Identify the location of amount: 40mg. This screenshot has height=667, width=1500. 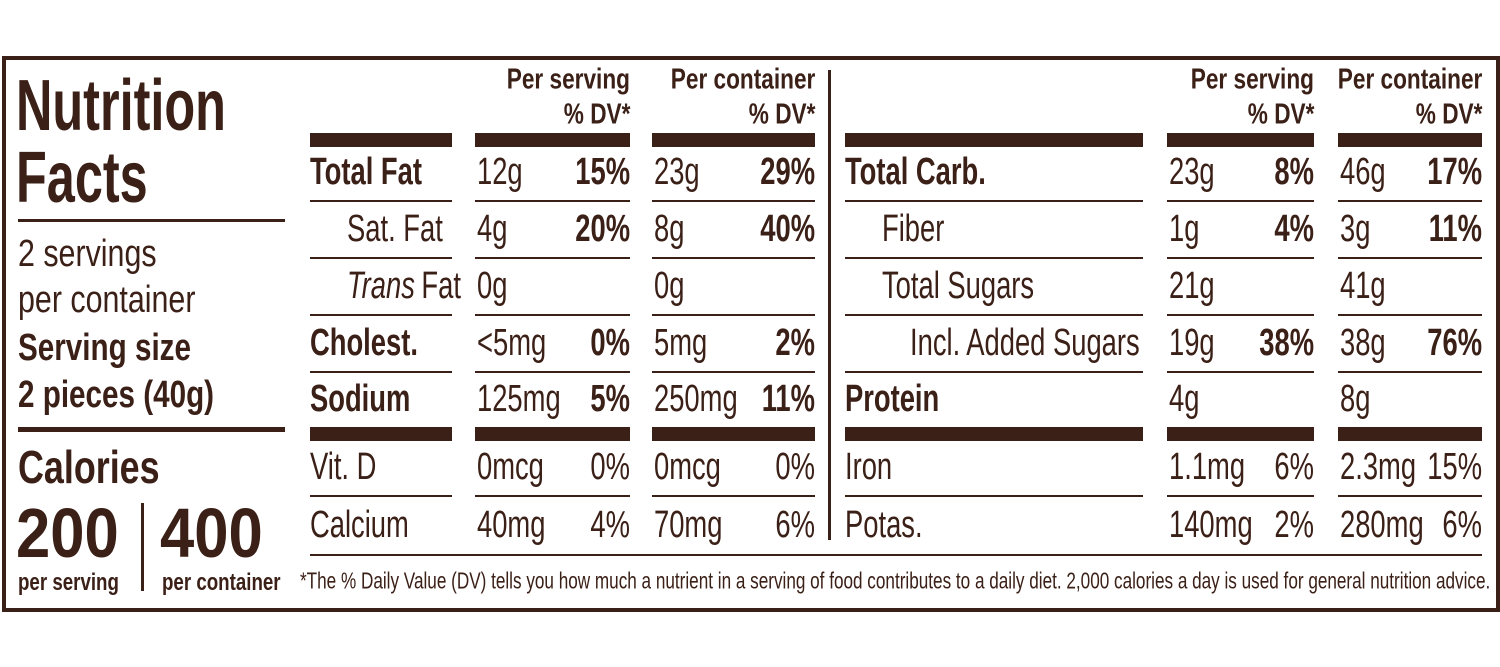
(511, 525).